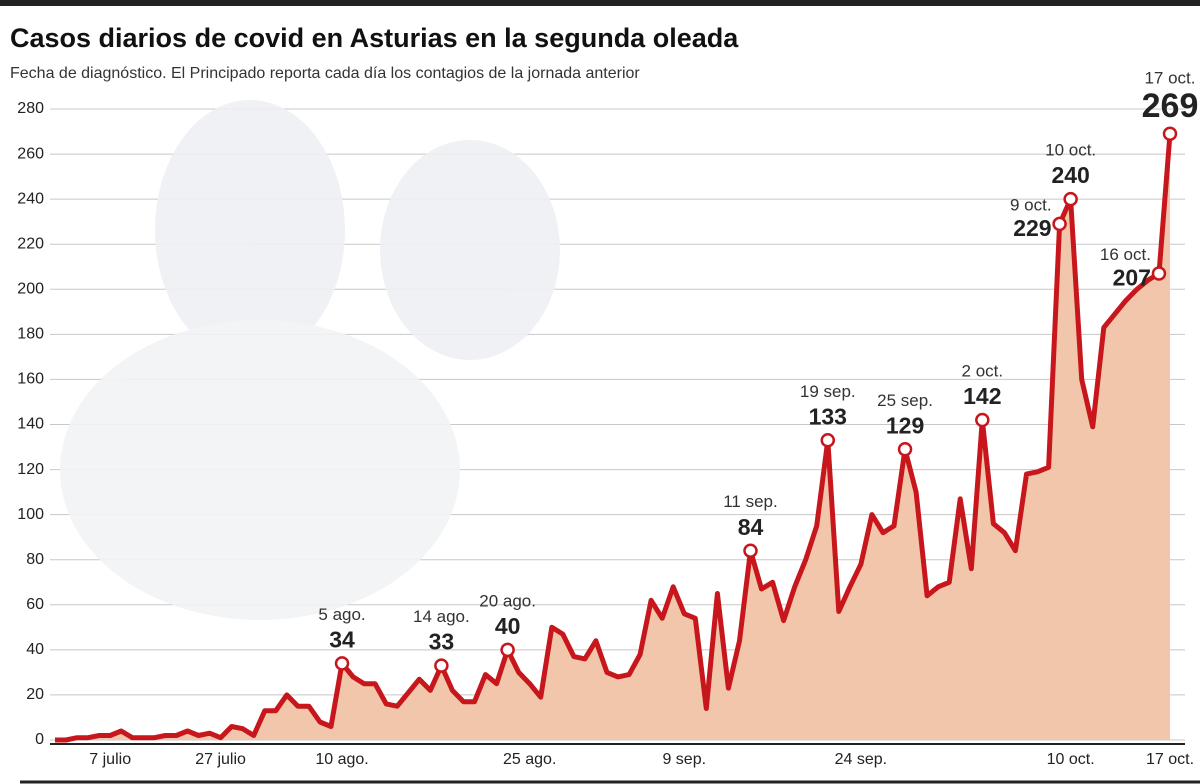  What do you see at coordinates (442, 642) in the screenshot?
I see `point-value-label: 33` at bounding box center [442, 642].